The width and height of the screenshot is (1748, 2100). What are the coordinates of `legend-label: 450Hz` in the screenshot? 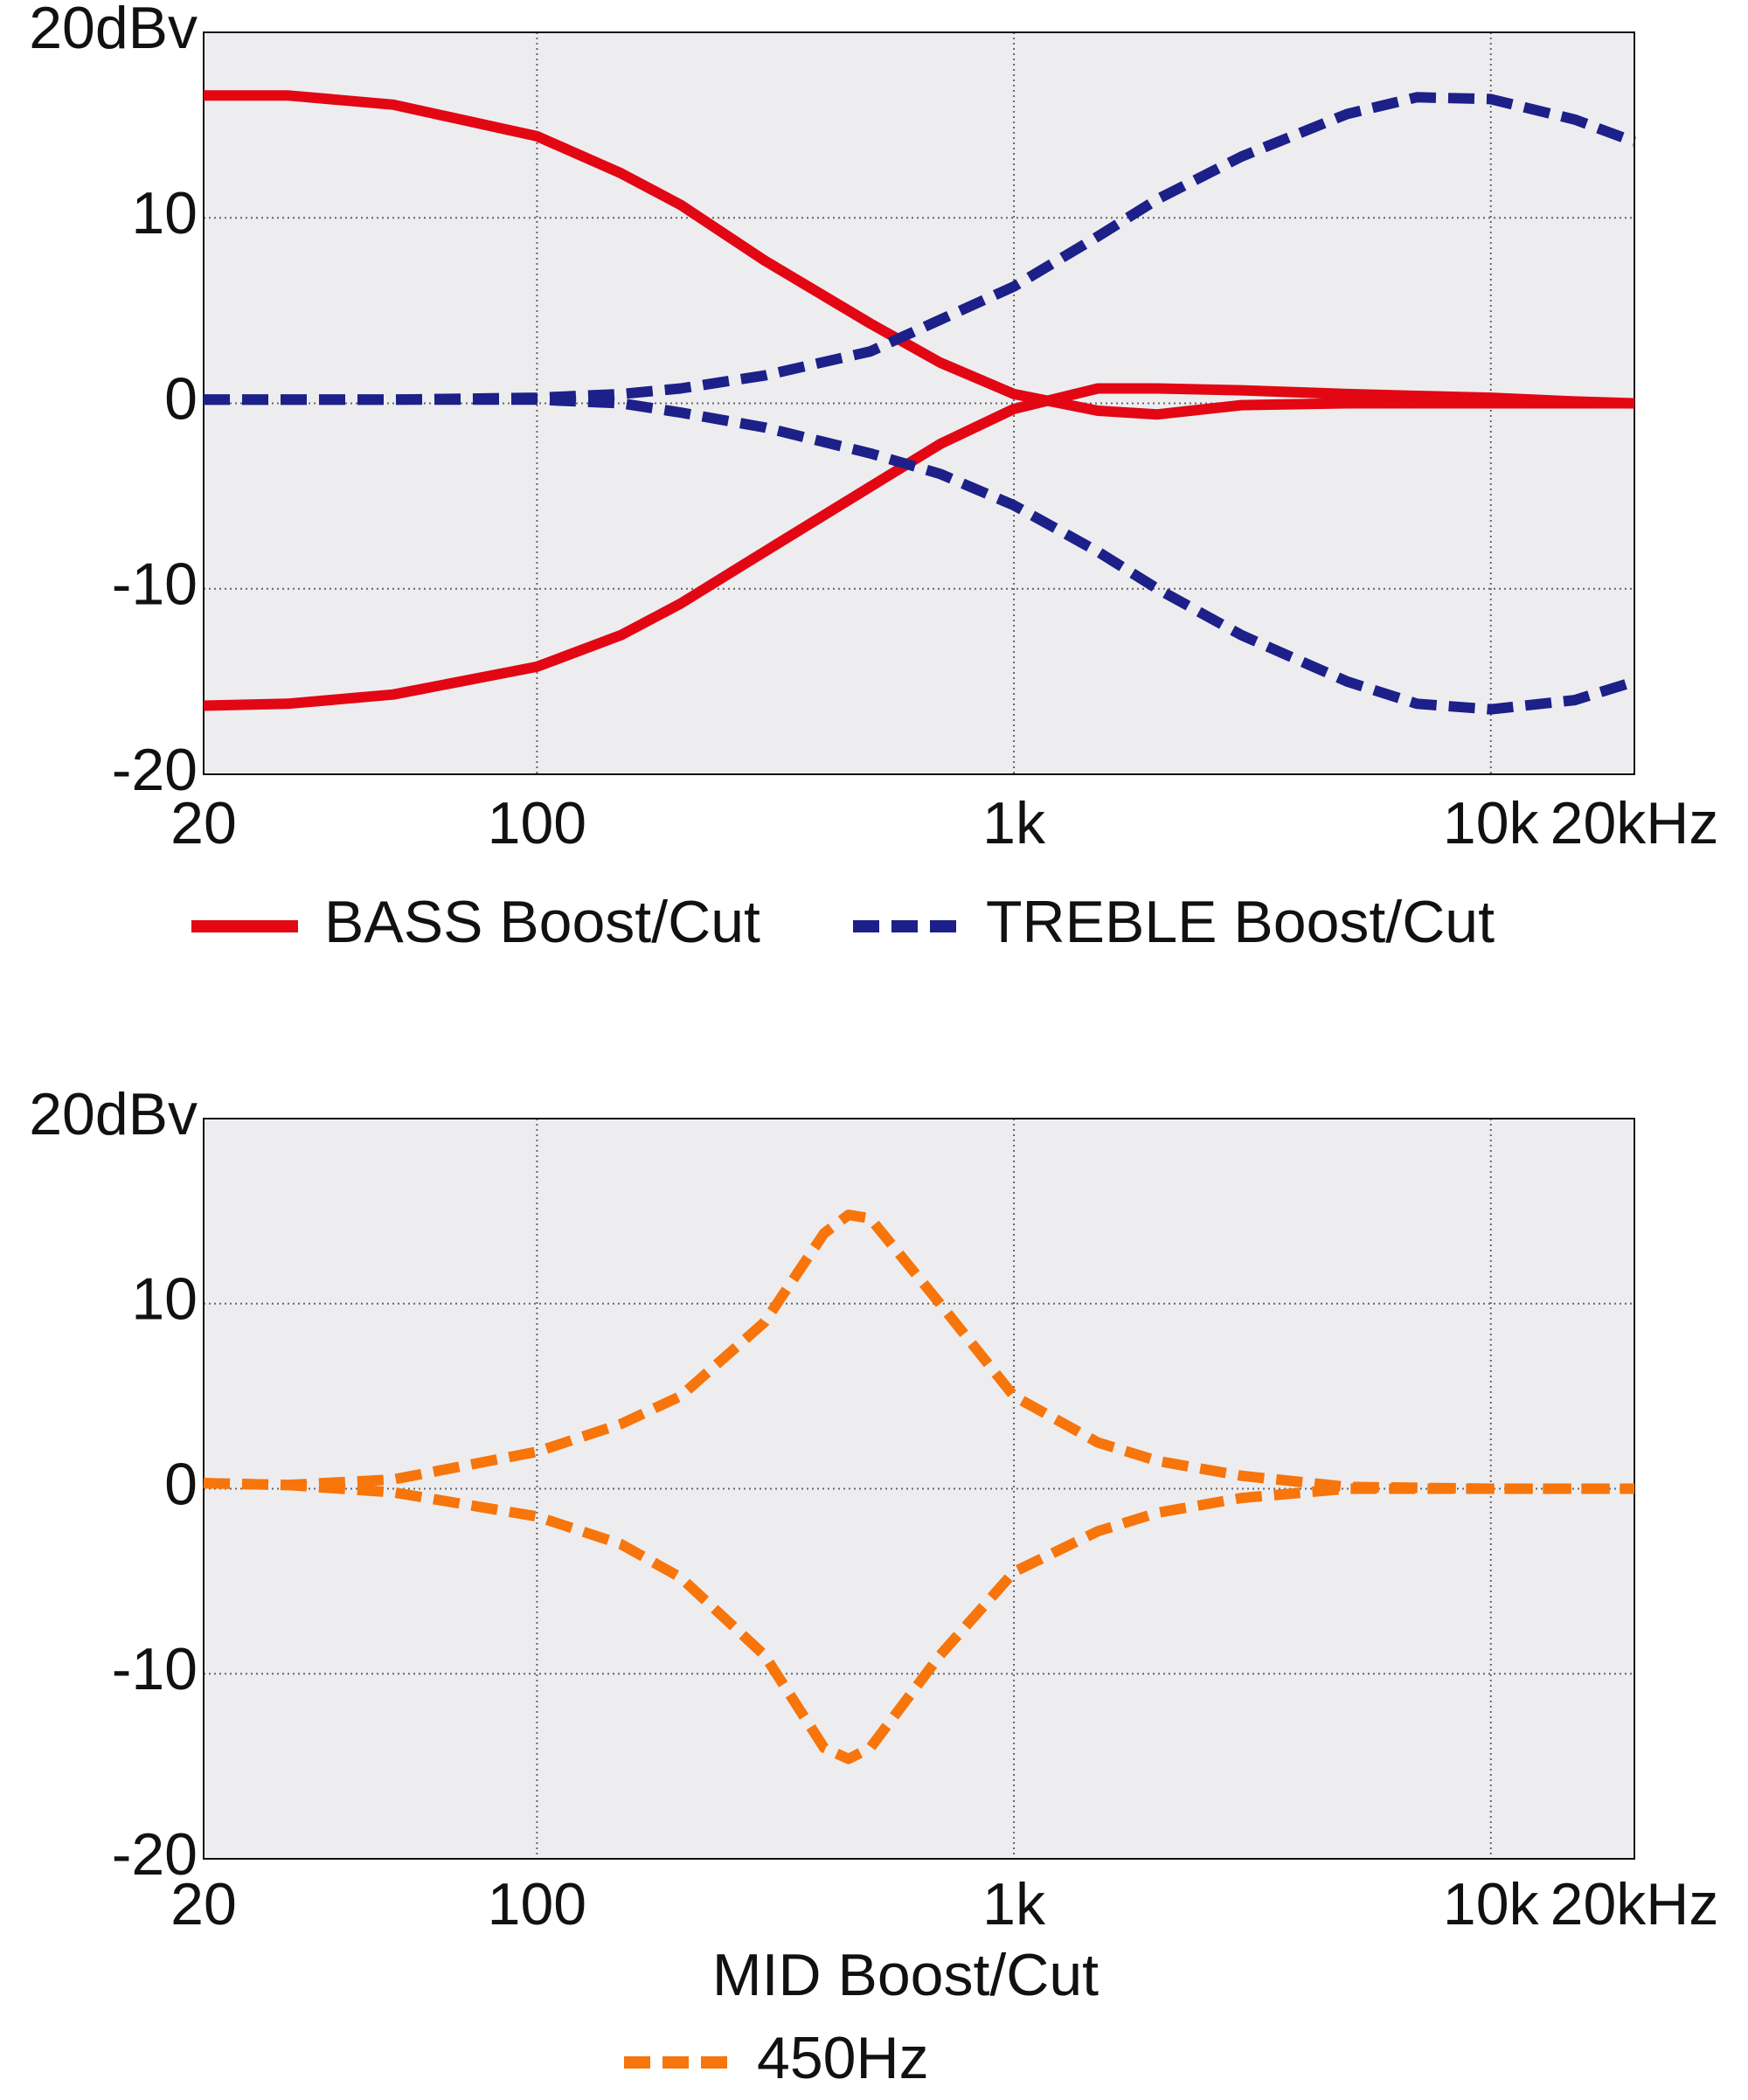 It's located at (843, 2058).